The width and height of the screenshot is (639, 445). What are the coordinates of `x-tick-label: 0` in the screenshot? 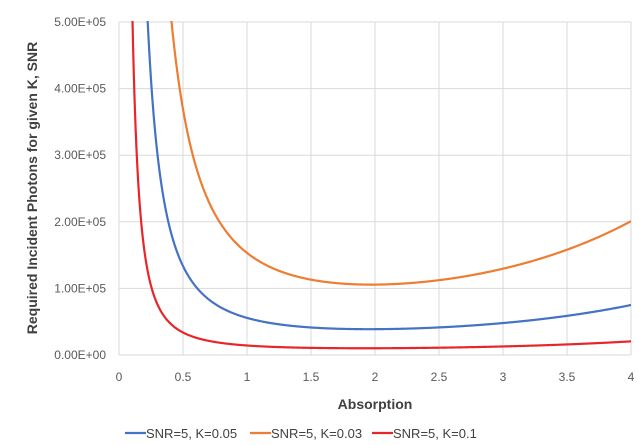 It's located at (119, 377).